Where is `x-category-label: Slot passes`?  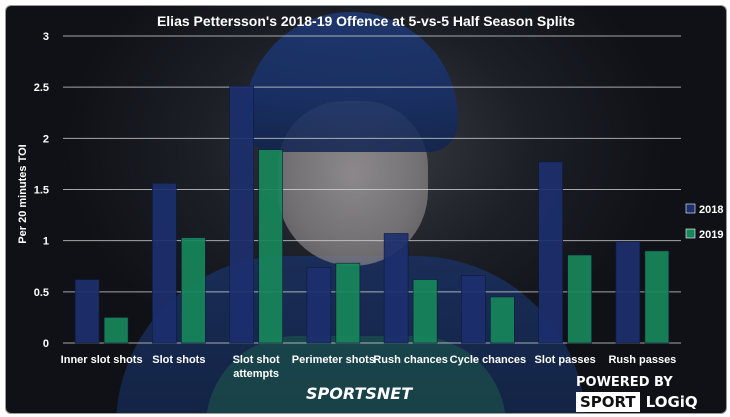
x-category-label: Slot passes is located at coordinates (565, 360).